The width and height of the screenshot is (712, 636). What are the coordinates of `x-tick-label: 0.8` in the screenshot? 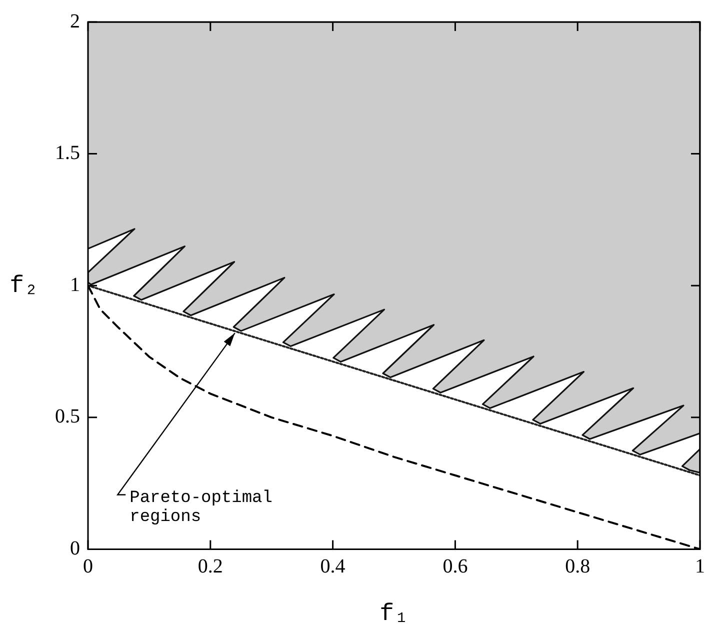 It's located at (577, 566).